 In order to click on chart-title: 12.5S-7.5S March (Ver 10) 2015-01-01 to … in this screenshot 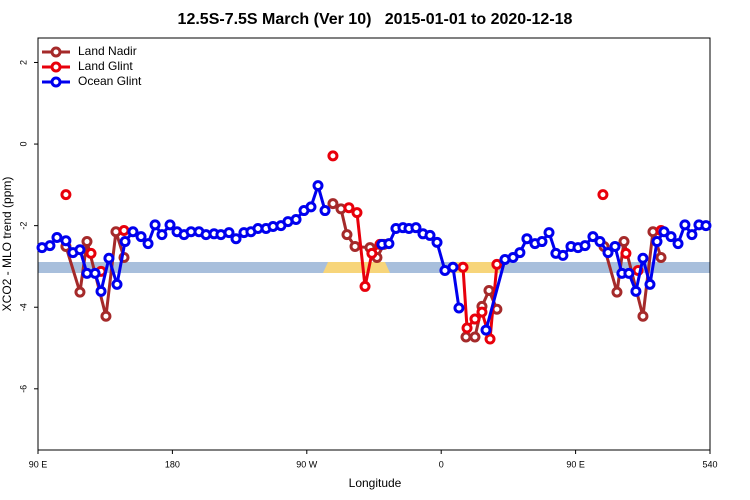, I will do `click(375, 19)`.